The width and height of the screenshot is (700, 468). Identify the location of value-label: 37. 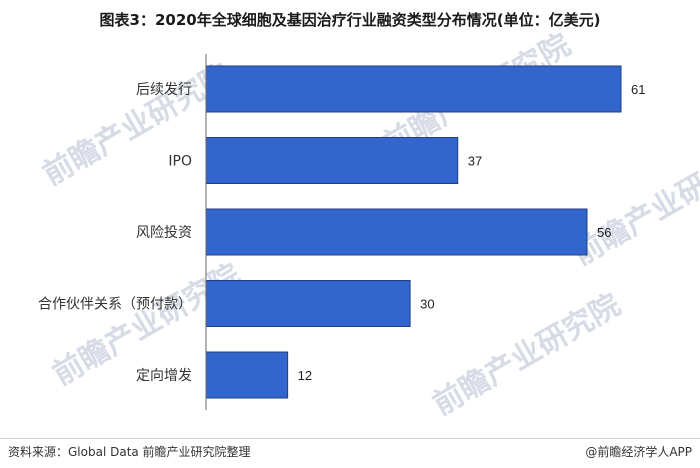
(475, 161).